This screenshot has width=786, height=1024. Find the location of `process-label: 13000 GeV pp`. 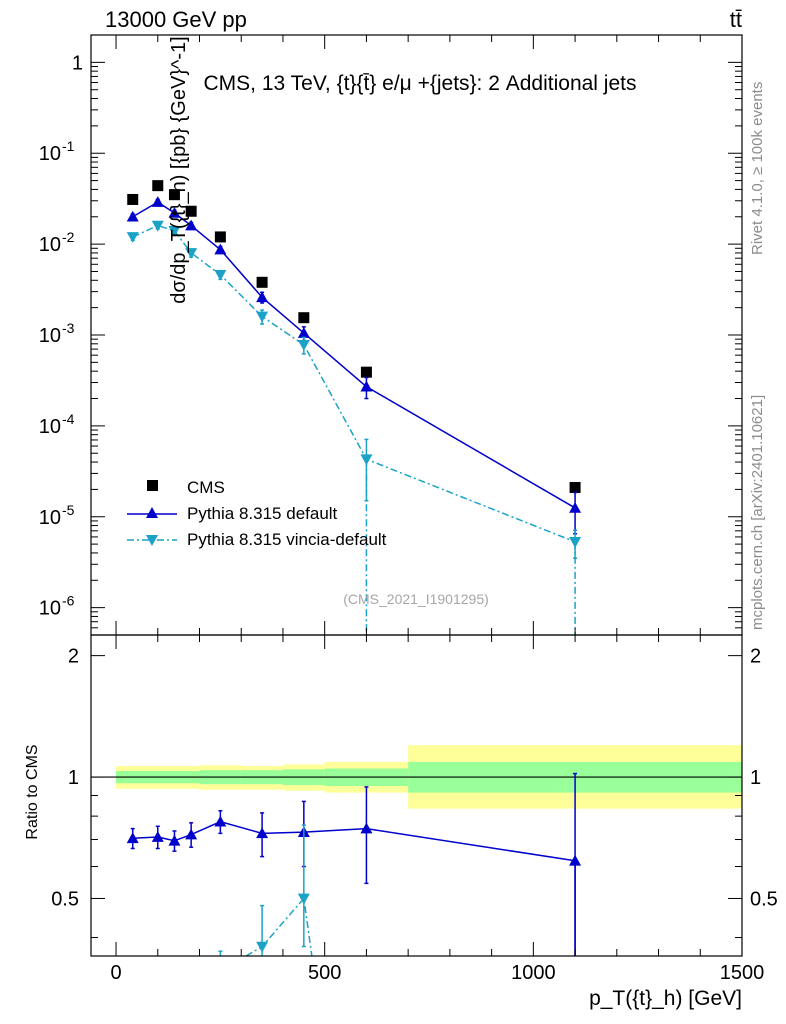

process-label: 13000 GeV pp is located at coordinates (176, 19).